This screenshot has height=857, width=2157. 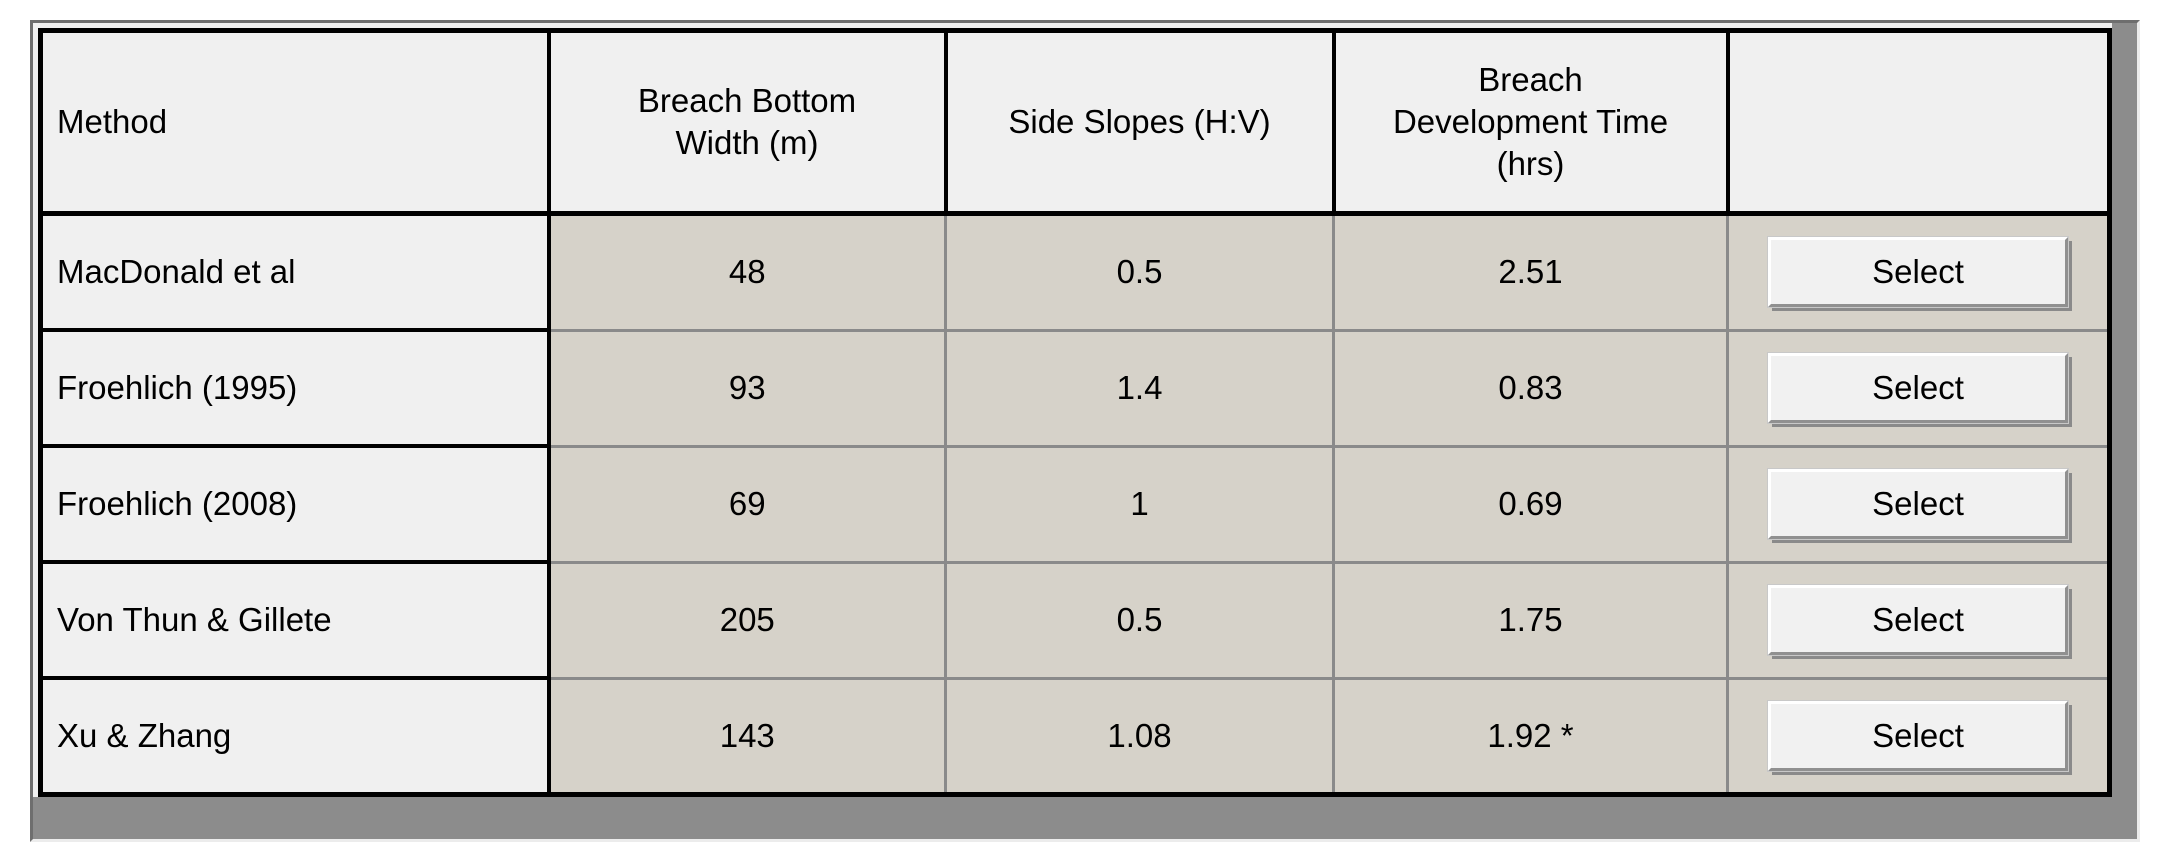 I want to click on cell-breach-development-time: 1.92 *, so click(x=1531, y=737).